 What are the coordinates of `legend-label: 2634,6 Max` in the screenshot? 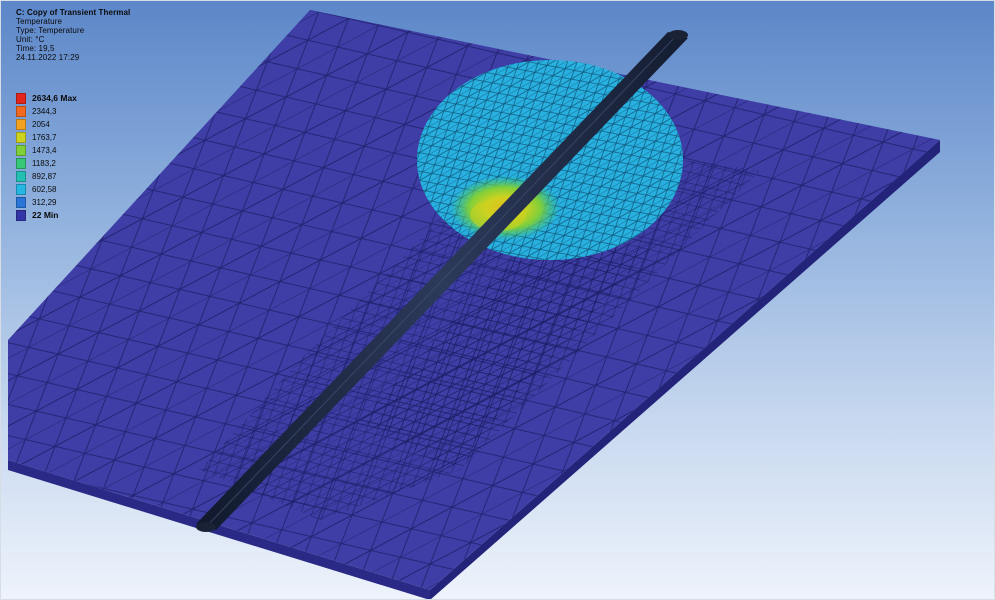 It's located at (54, 98).